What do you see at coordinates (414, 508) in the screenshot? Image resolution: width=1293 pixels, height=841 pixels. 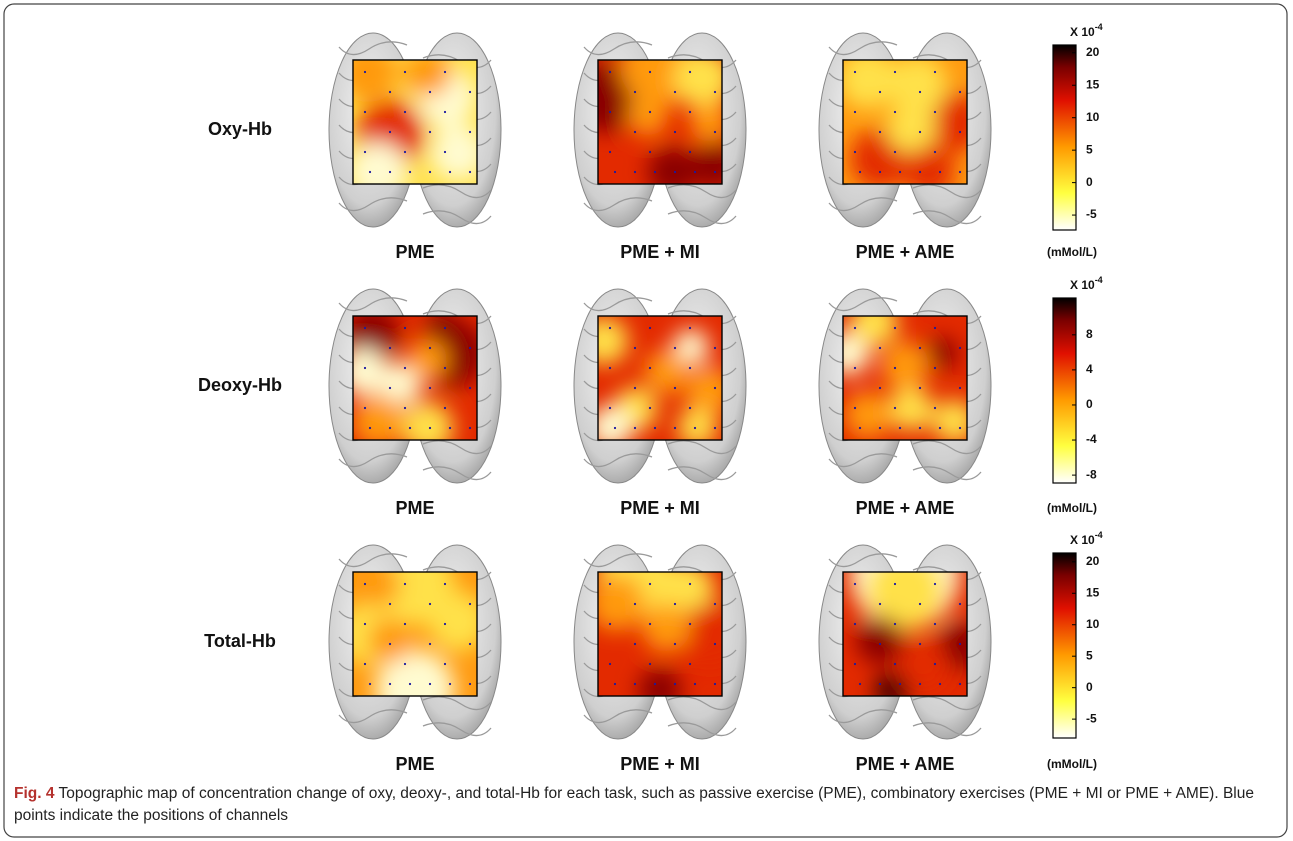 I see `panel-label: PME` at bounding box center [414, 508].